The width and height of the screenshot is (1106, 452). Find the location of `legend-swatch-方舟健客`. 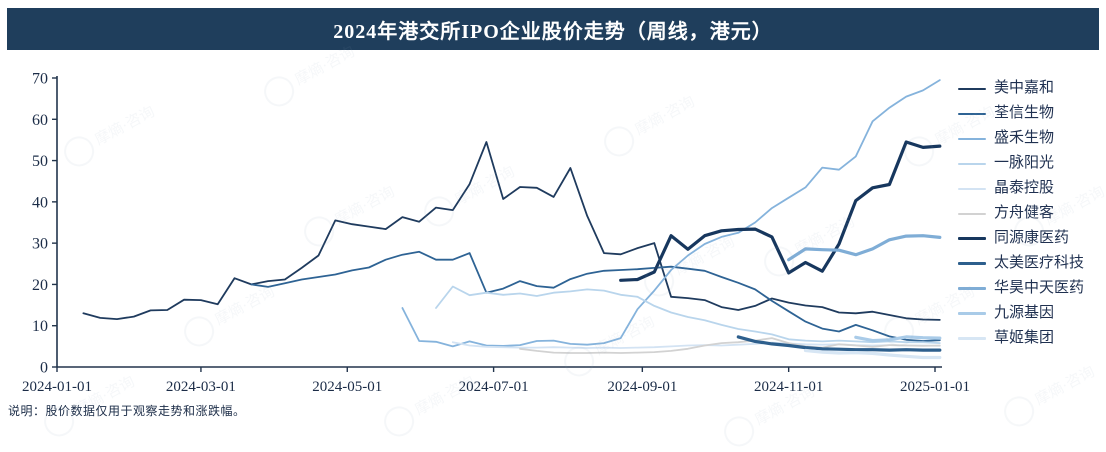

legend-swatch-方舟健客 is located at coordinates (972, 213).